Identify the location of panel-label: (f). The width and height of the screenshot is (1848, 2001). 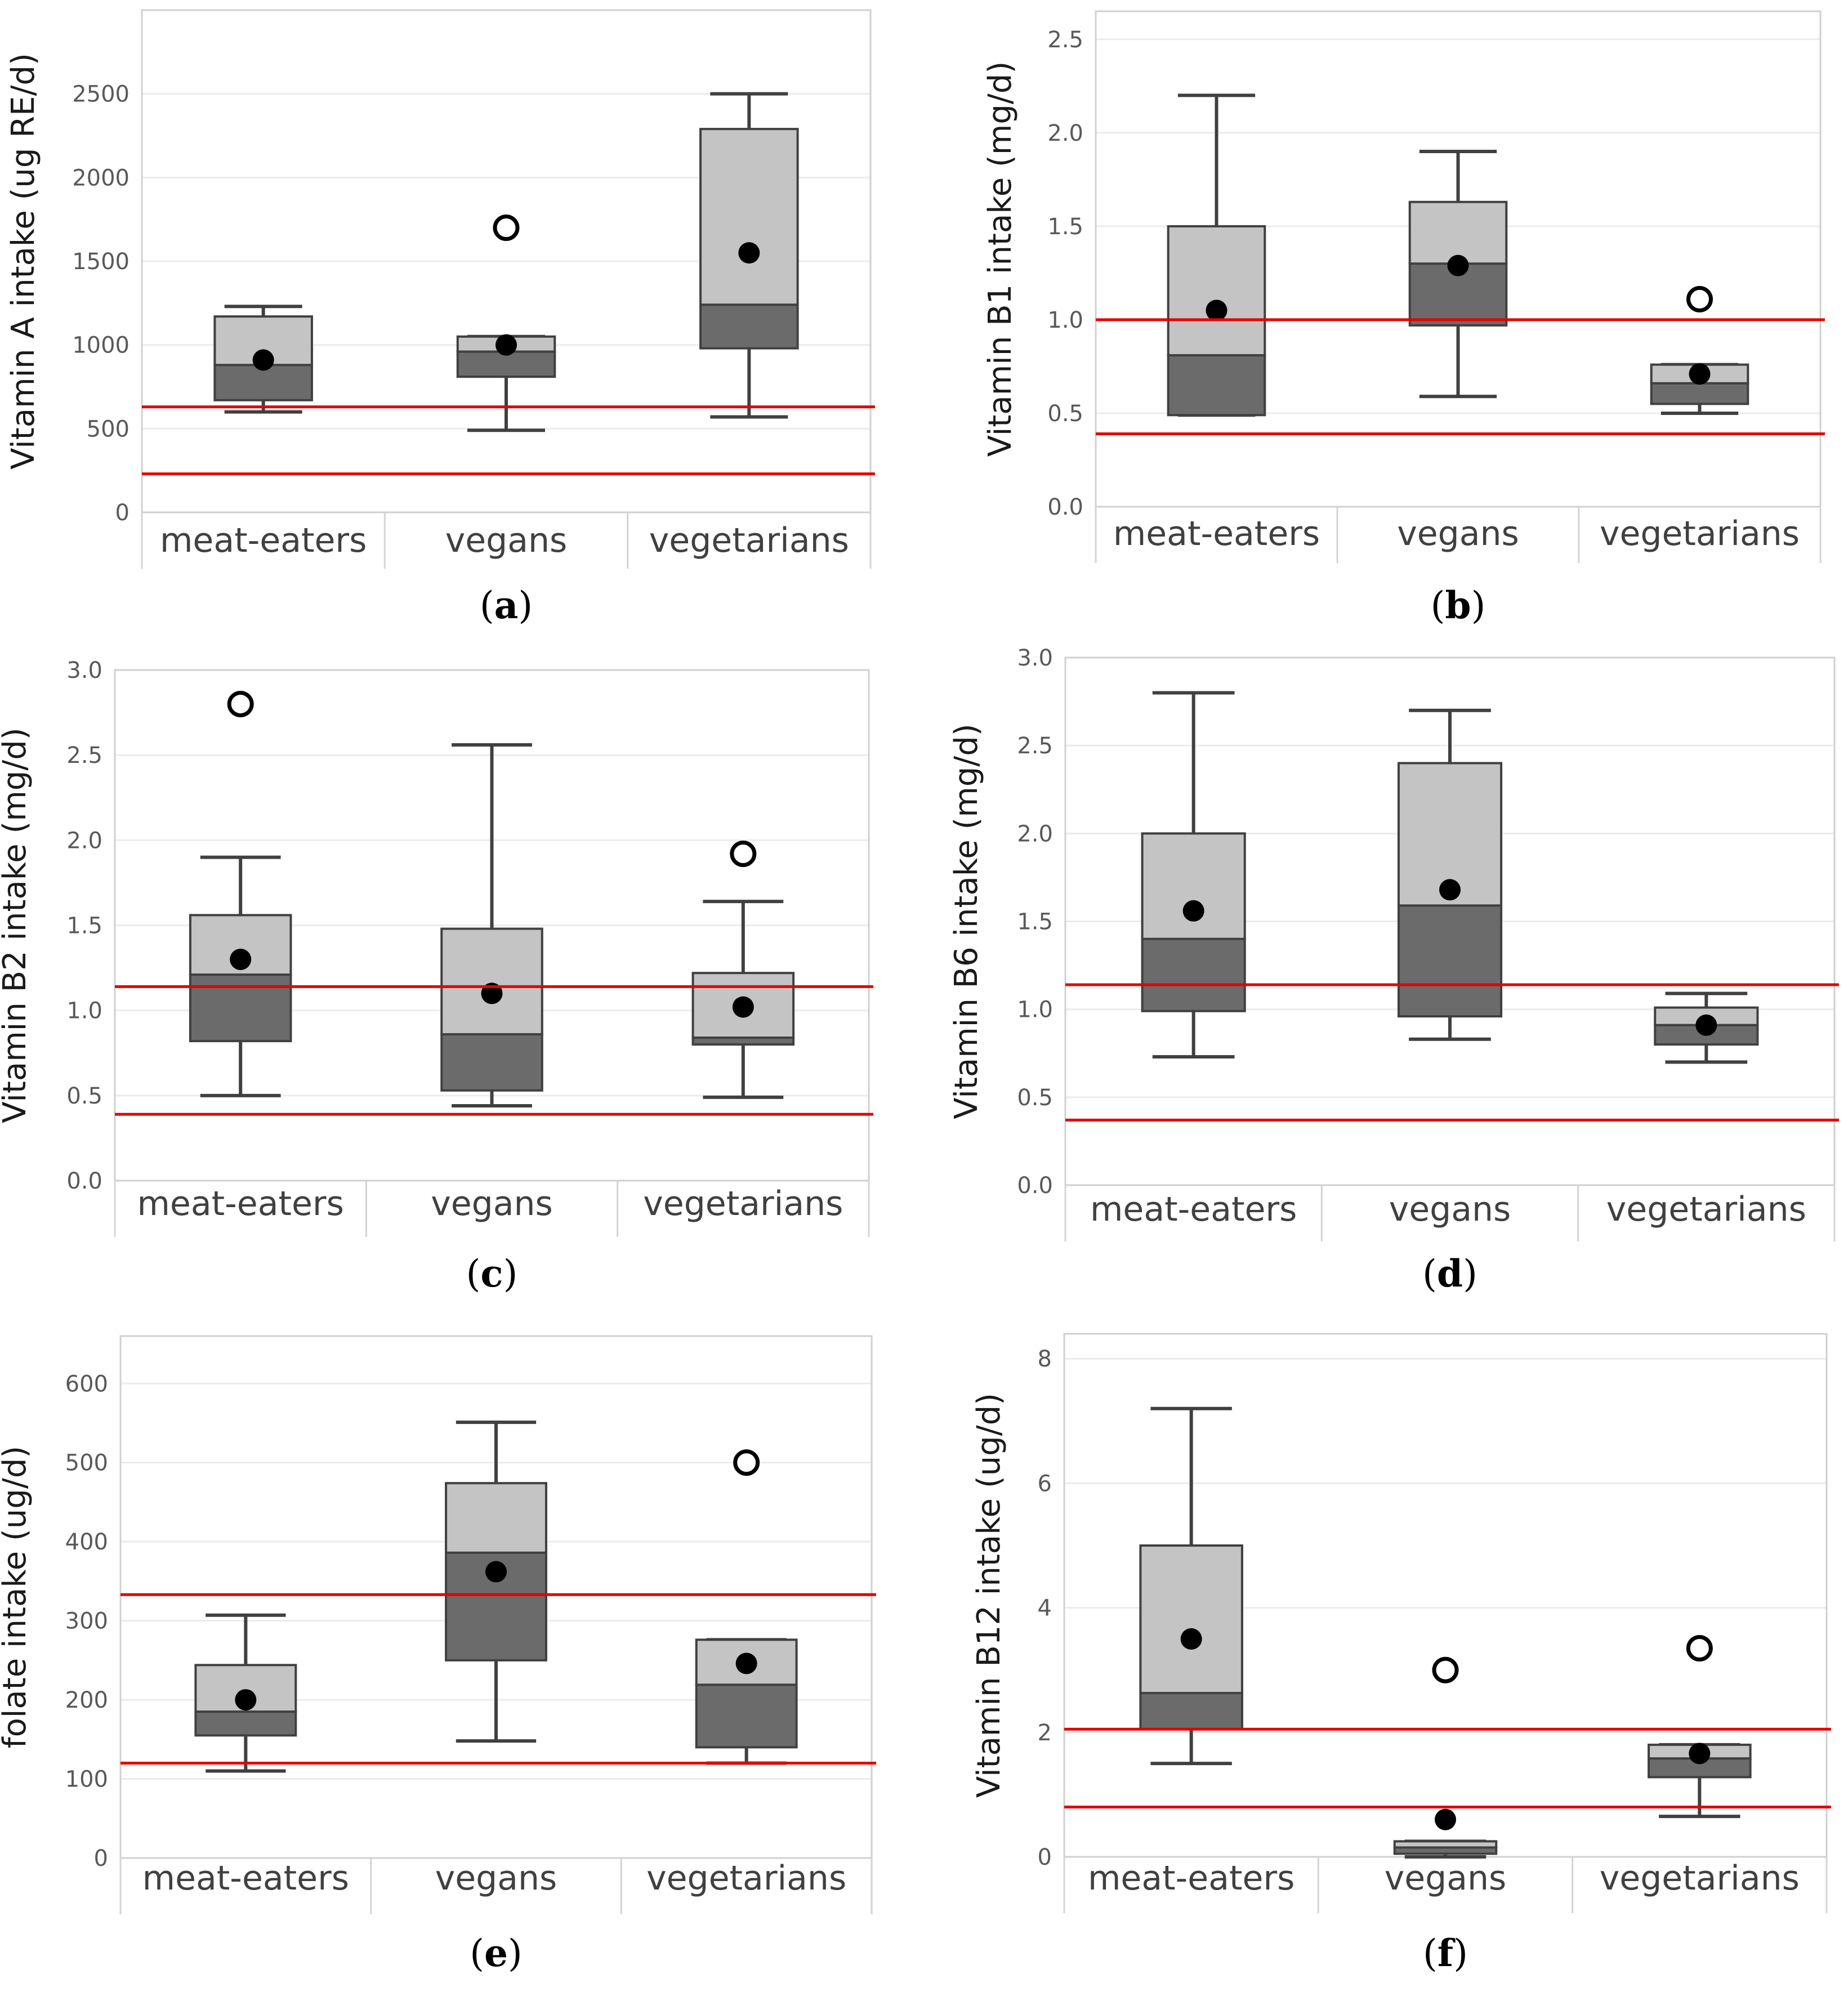
(1445, 1953).